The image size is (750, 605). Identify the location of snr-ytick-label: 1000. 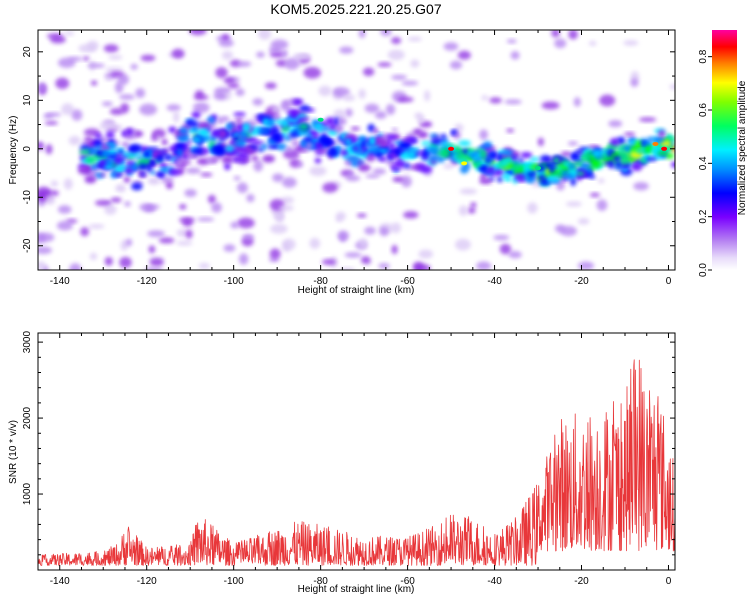
(27, 493).